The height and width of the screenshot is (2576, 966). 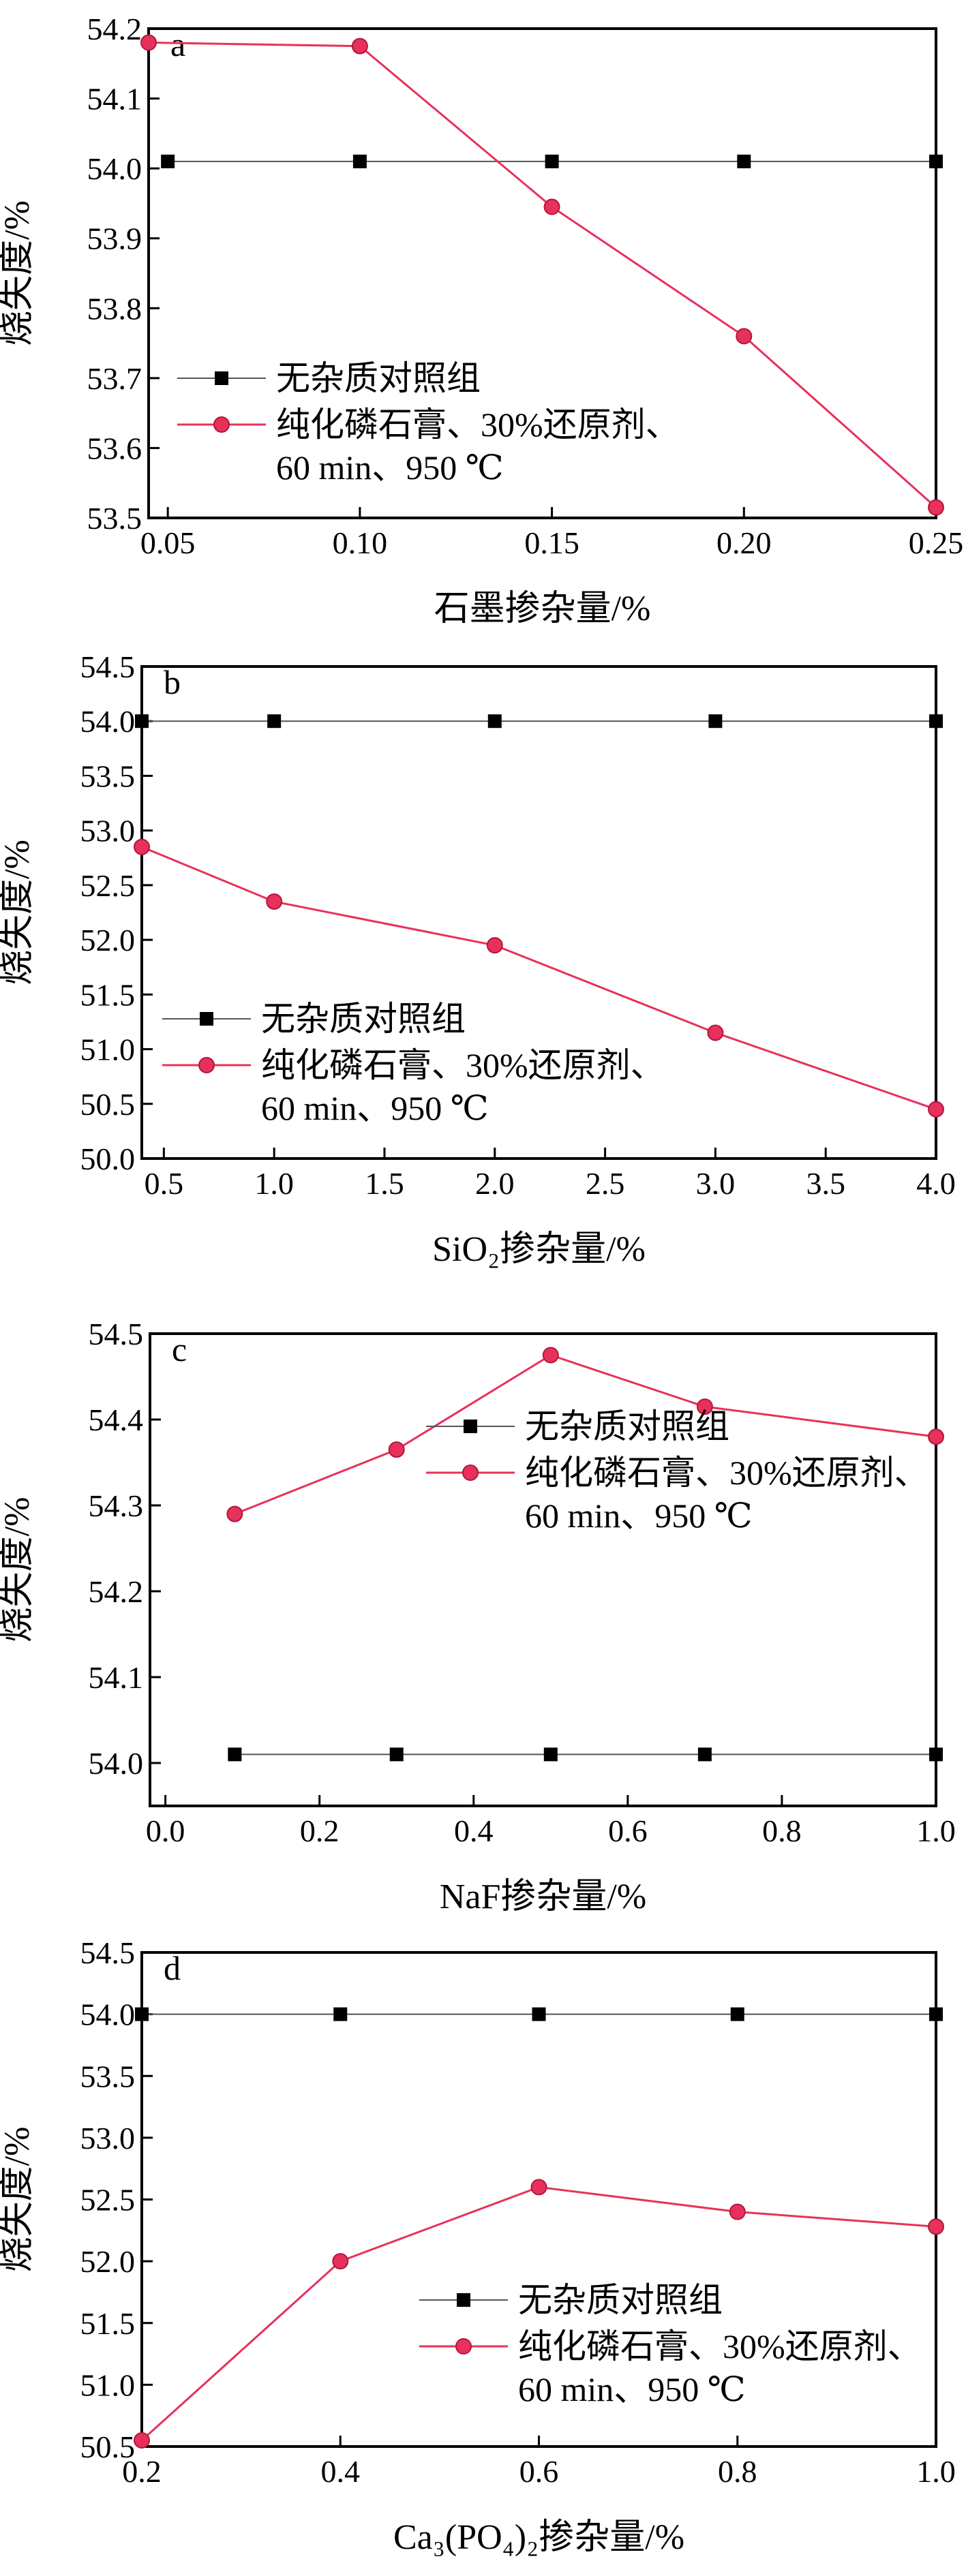 I want to click on x-tick-label: 0.5, so click(x=164, y=1183).